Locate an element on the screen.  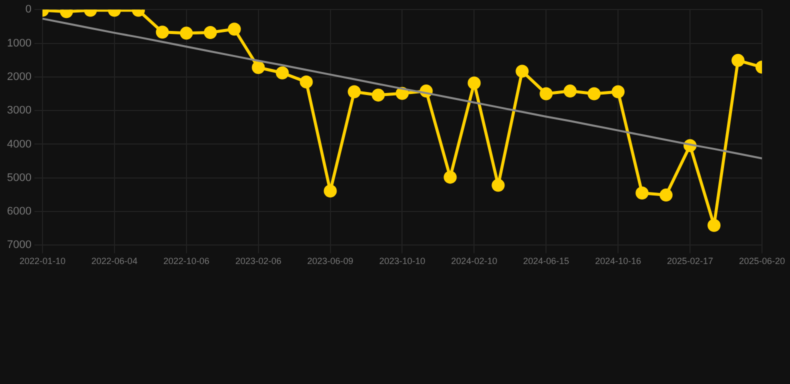
y-tick-label: 1000 is located at coordinates (19, 43).